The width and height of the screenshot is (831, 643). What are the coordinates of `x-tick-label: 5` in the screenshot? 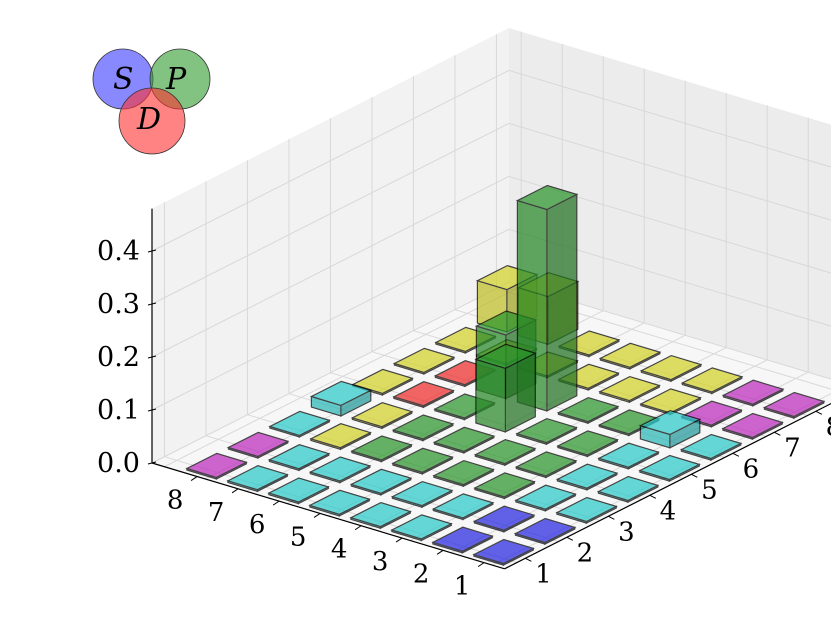 It's located at (298, 537).